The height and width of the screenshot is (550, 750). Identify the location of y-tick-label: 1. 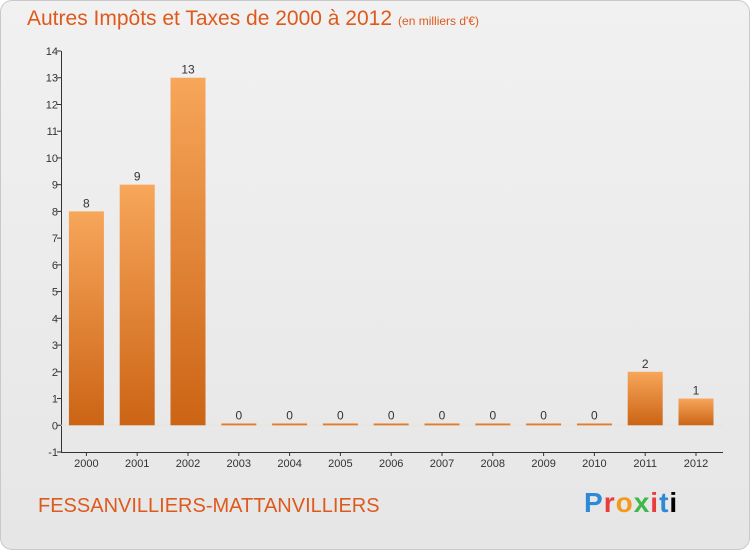
(55, 400).